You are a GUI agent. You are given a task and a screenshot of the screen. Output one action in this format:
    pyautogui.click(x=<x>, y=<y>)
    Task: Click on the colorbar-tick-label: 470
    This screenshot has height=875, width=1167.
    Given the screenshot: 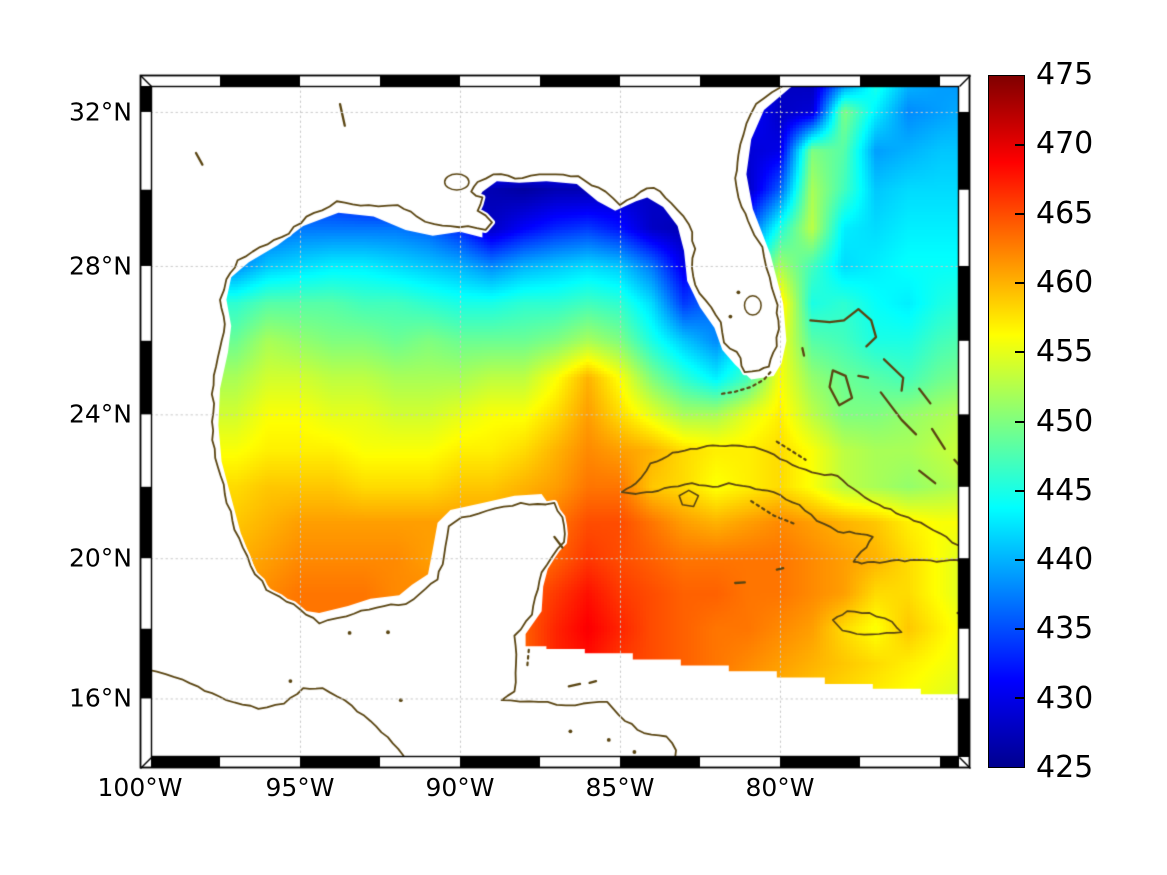 What is the action you would take?
    pyautogui.click(x=1065, y=144)
    